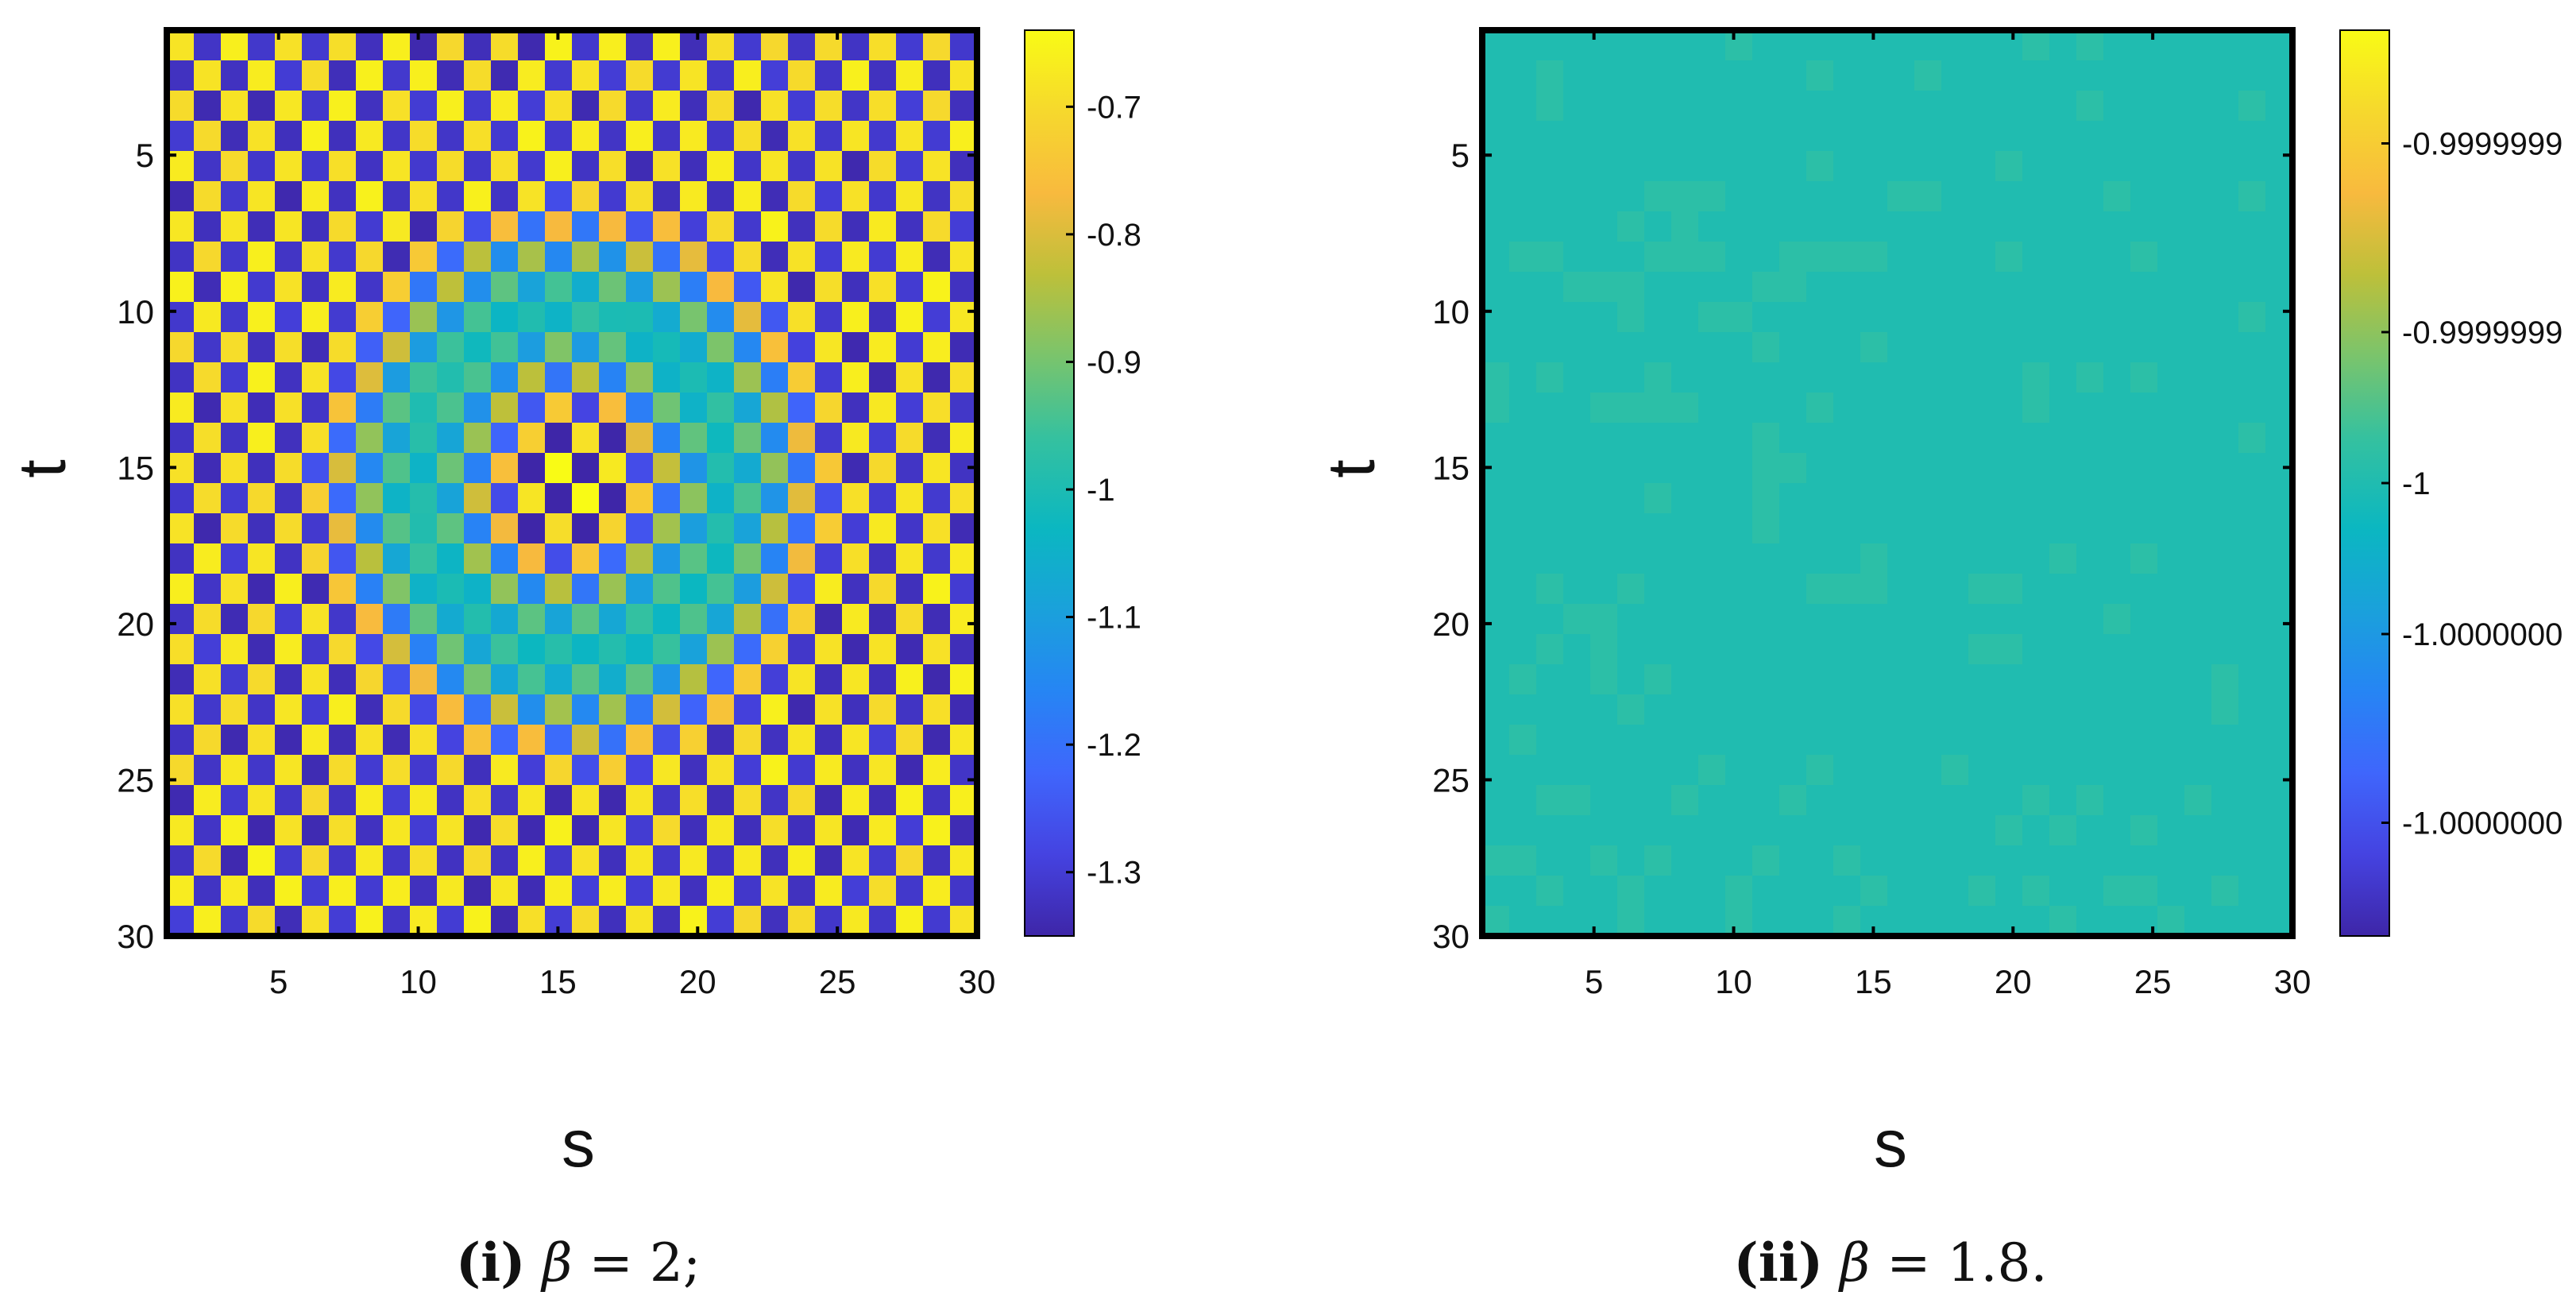 The image size is (2576, 1311). I want to click on colorbar-panel-ii, so click(2364, 483).